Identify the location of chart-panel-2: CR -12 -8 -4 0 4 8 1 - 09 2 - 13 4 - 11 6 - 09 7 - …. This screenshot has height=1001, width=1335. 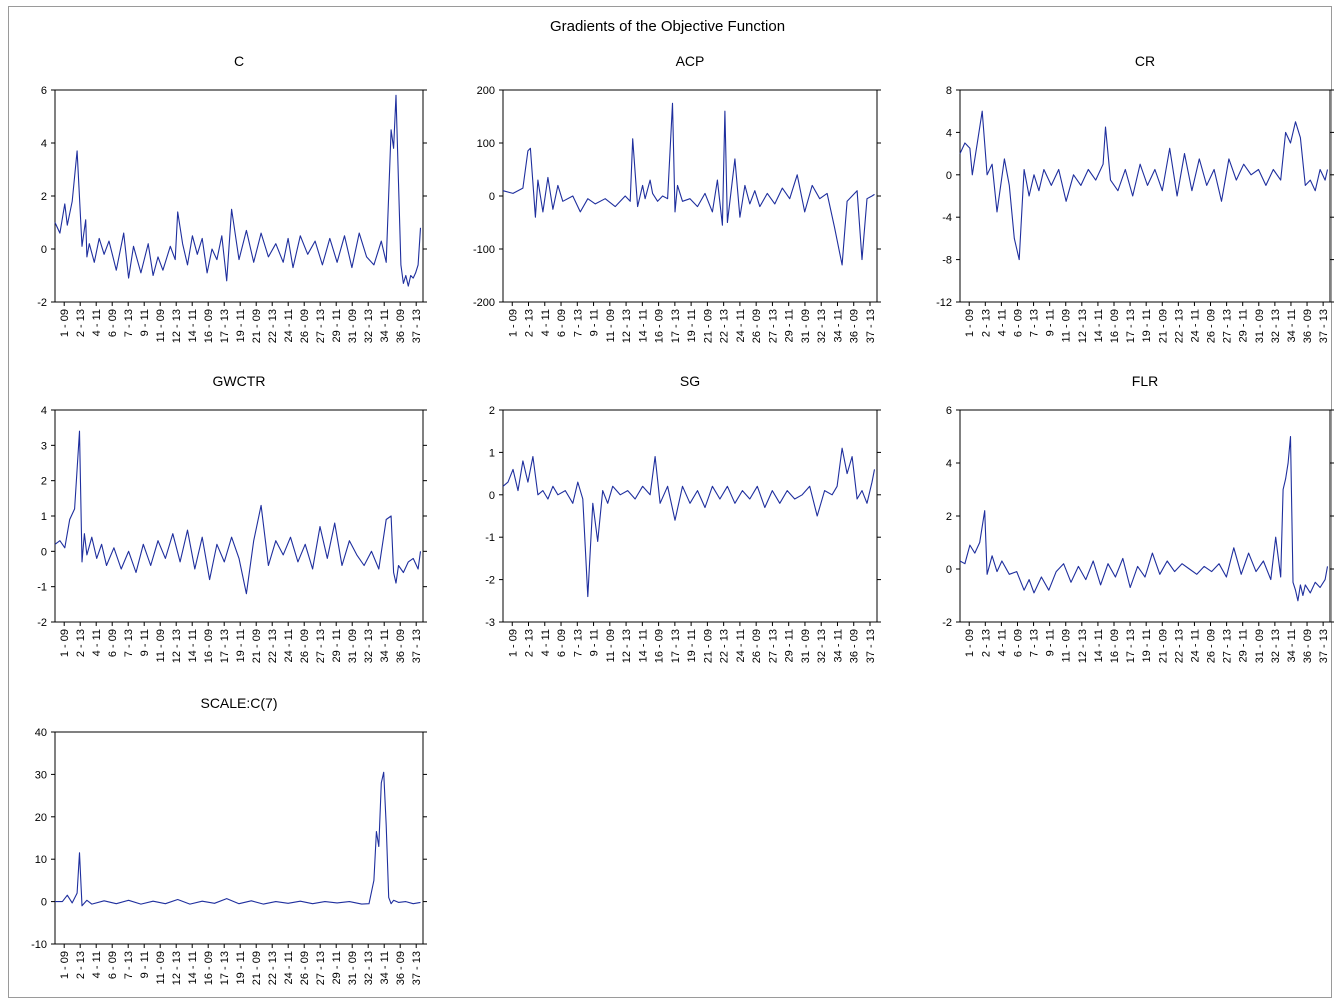
(1135, 198).